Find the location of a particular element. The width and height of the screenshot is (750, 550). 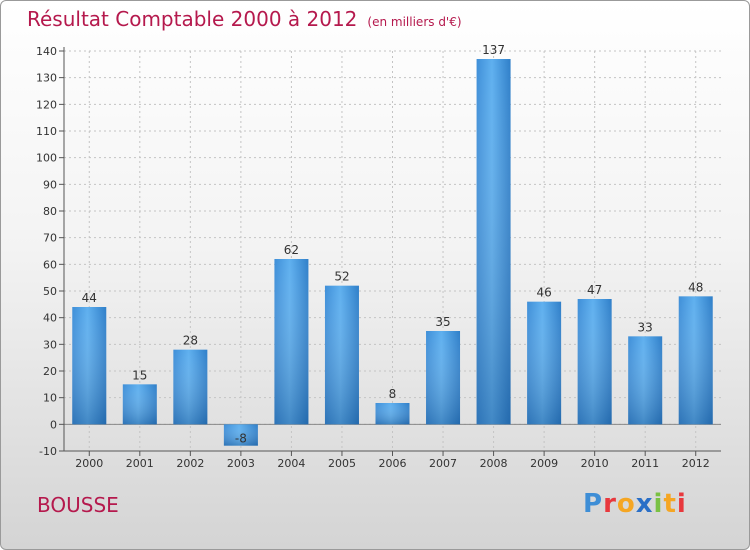

y-tick-label: 100 is located at coordinates (46, 158).